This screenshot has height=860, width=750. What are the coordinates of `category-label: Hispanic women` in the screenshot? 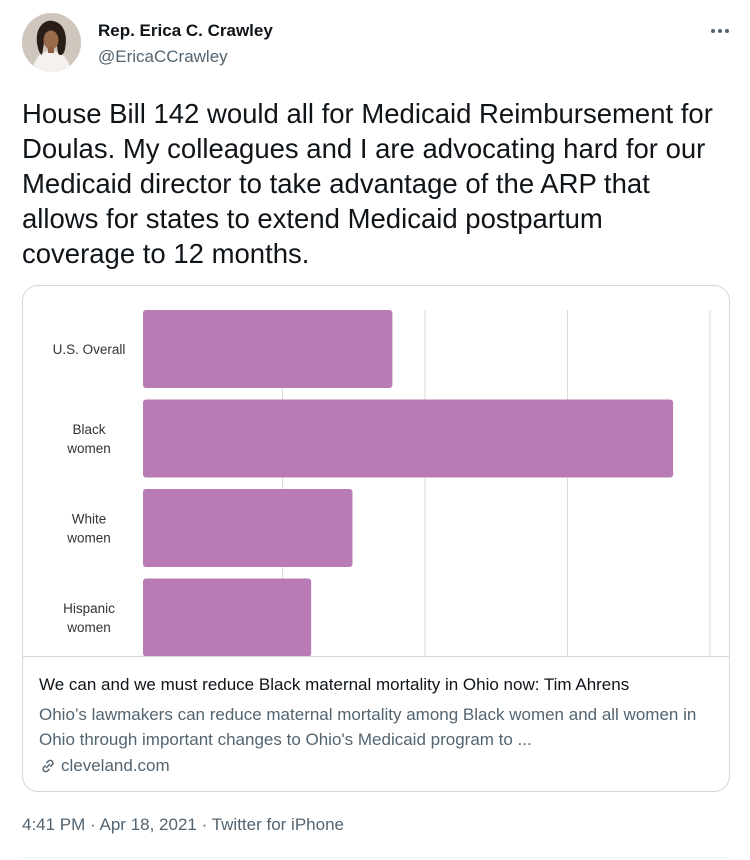 It's located at (89, 618).